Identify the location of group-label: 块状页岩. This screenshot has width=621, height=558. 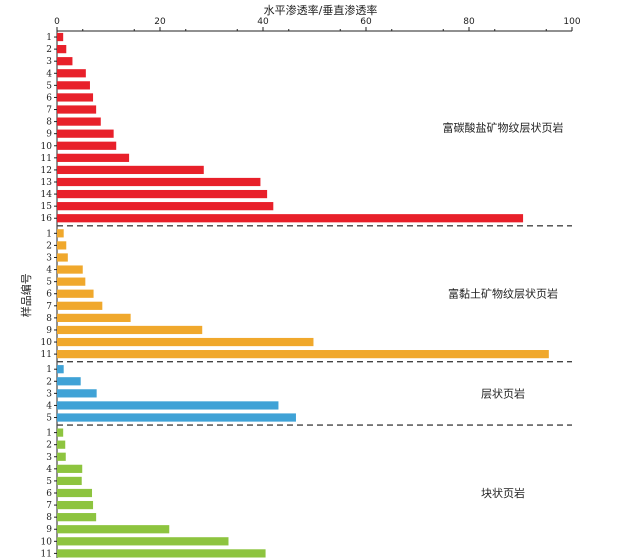
(503, 493).